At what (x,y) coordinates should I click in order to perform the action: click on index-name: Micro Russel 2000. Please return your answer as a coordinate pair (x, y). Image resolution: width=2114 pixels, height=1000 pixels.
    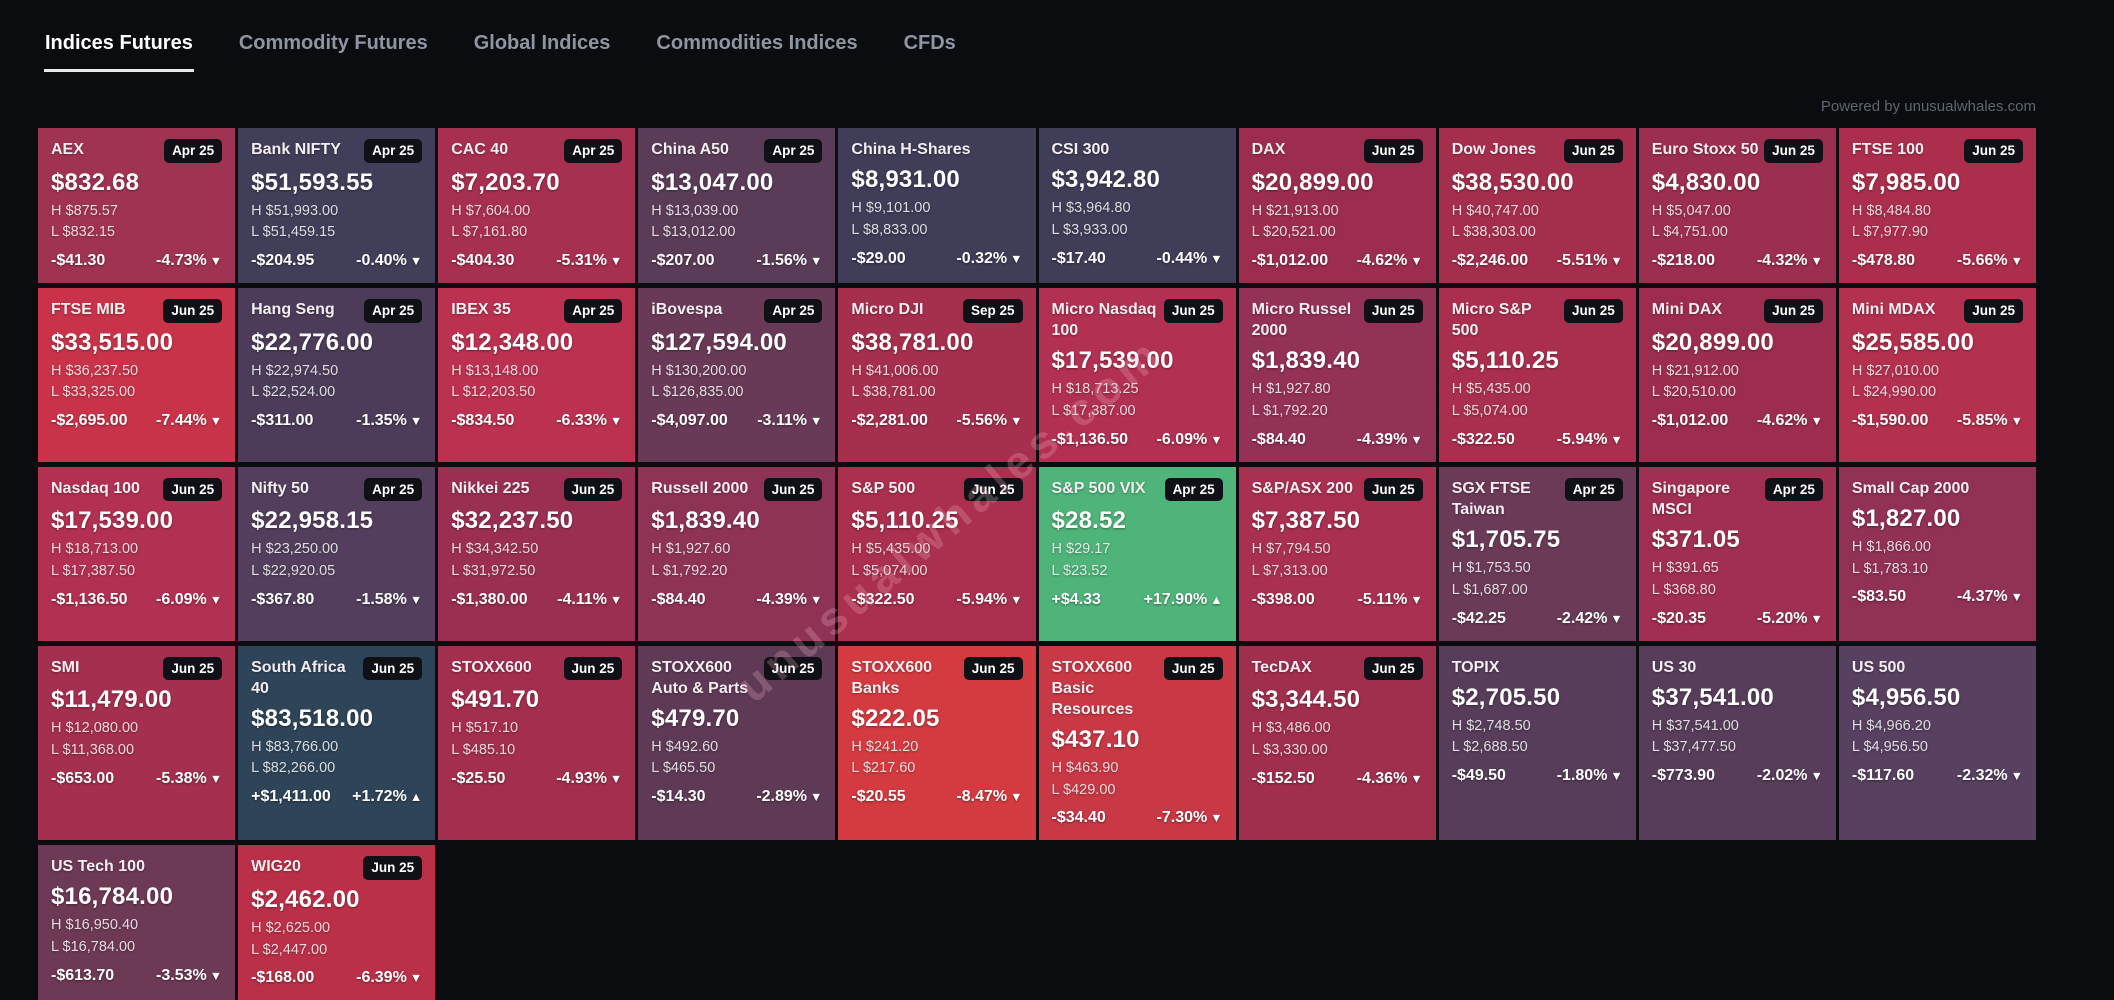
    Looking at the image, I should click on (1301, 320).